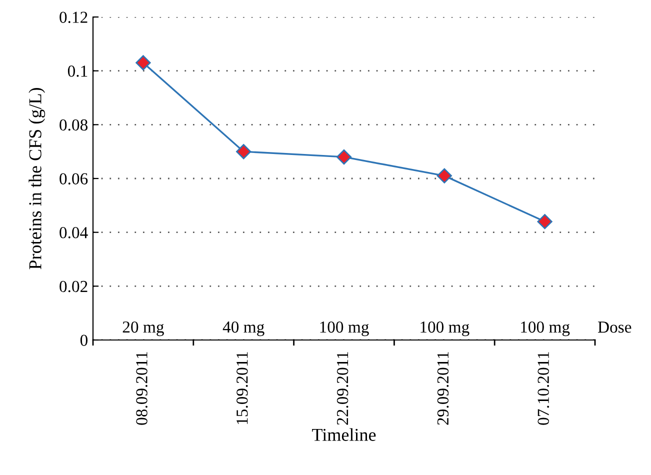 This screenshot has height=475, width=651. What do you see at coordinates (342, 388) in the screenshot?
I see `x-tick-label: 22.09.2011` at bounding box center [342, 388].